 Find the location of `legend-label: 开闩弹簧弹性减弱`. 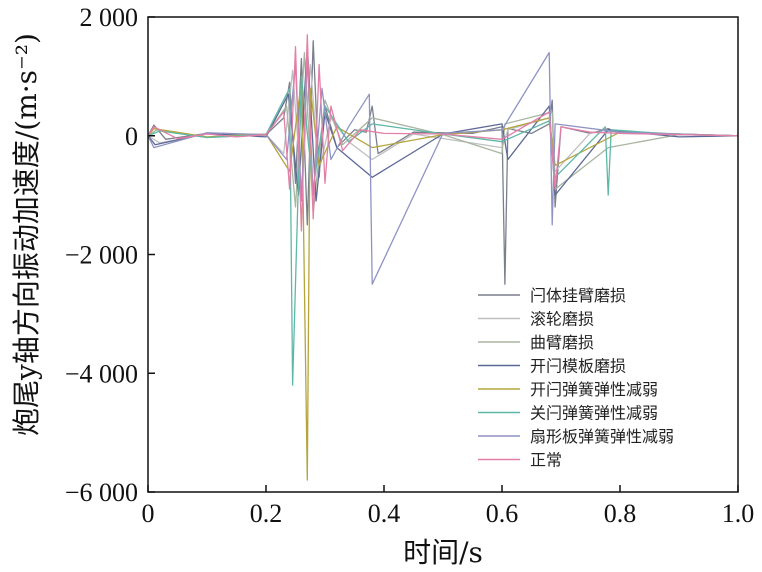

legend-label: 开闩弹簧弹性减弱 is located at coordinates (594, 389).